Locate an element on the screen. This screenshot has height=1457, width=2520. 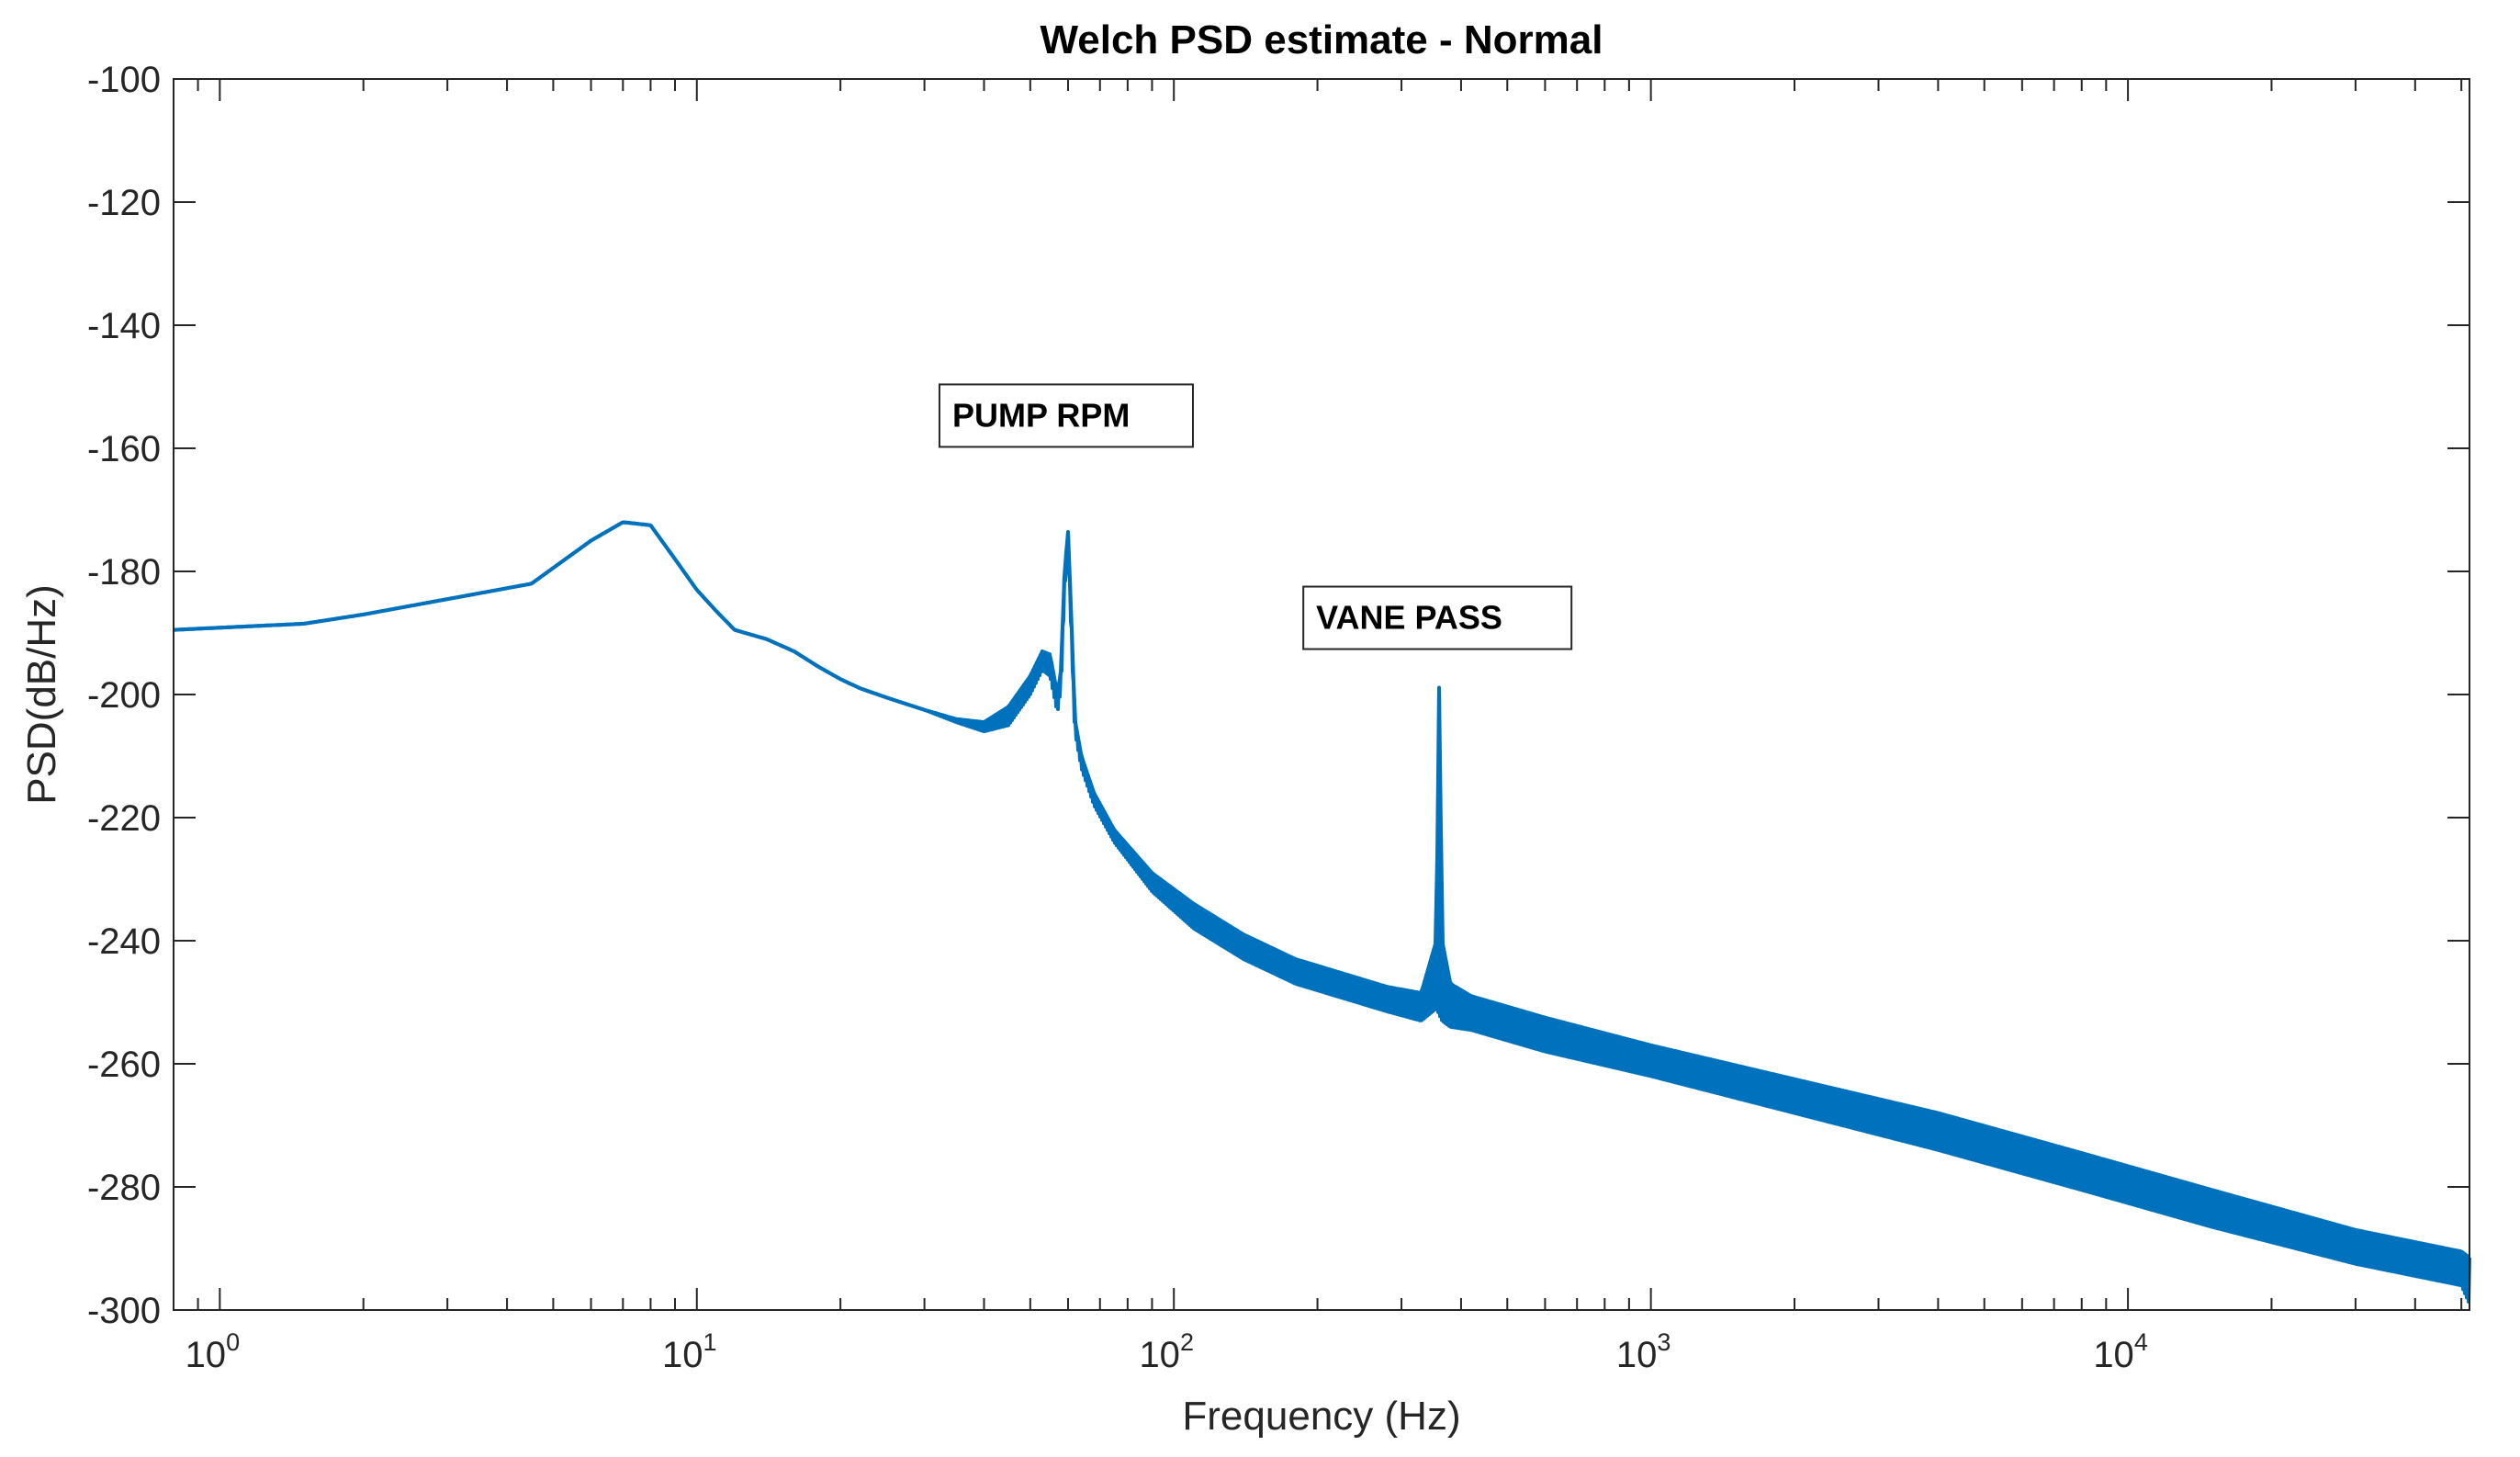
x-tick-label: 10³ is located at coordinates (1643, 1351).